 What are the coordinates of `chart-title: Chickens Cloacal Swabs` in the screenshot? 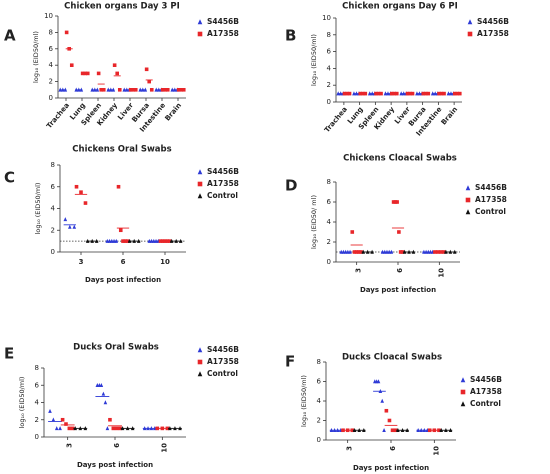 It's located at (400, 159).